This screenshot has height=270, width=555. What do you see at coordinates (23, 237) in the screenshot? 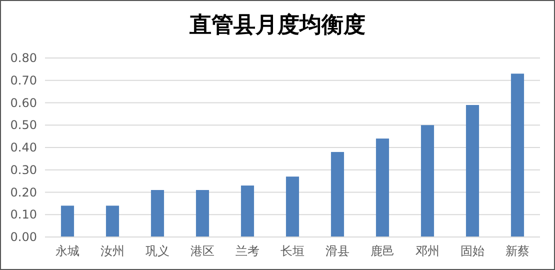
I see `y-tick-label: 0.00` at bounding box center [23, 237].